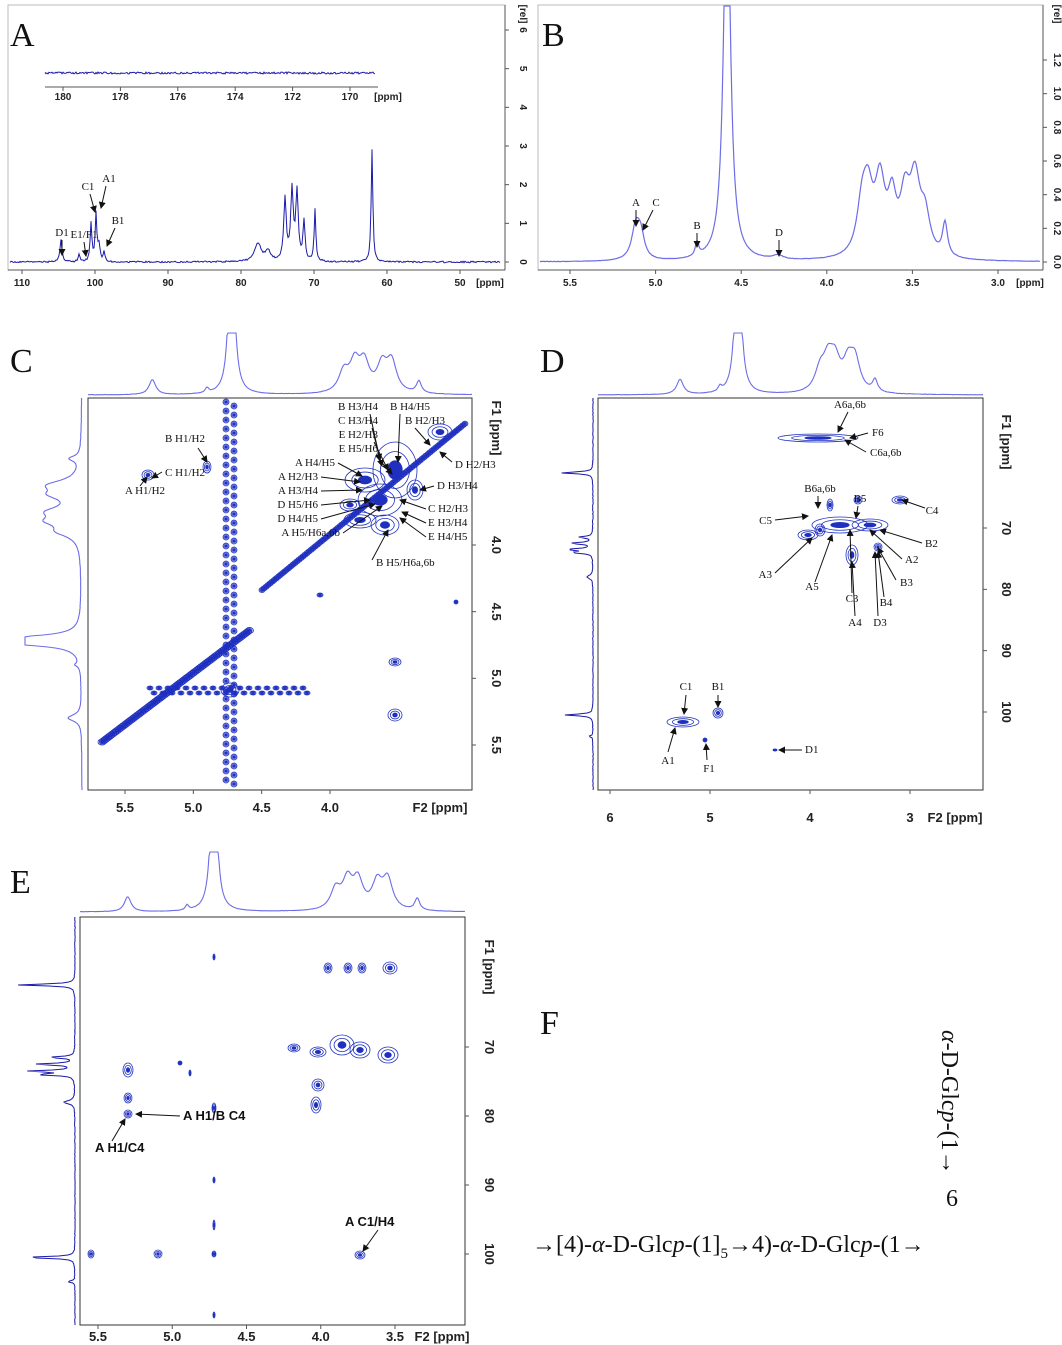  Describe the element at coordinates (489, 967) in the screenshot. I see `axis-unit: F1 [ppm]` at that location.